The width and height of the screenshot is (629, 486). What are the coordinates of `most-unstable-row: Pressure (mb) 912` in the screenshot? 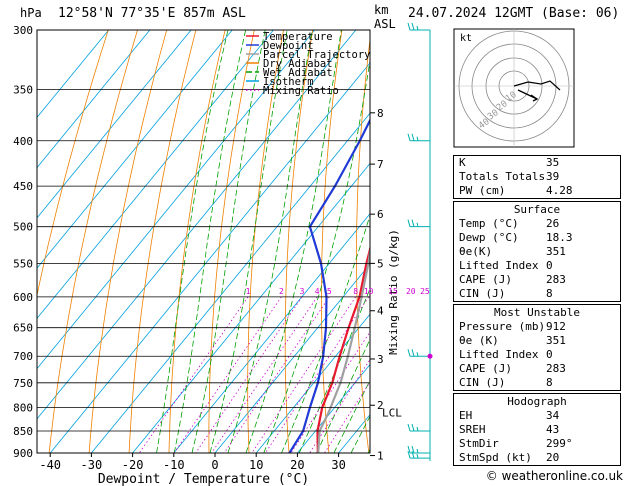 It's located at (512, 326).